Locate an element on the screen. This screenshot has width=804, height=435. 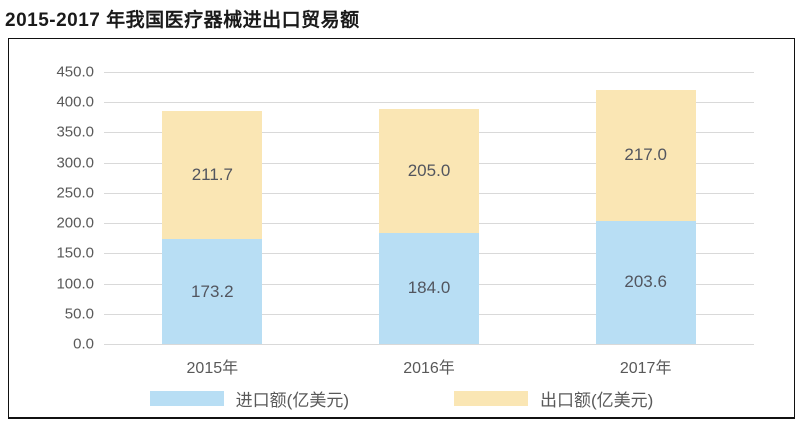
y-axis-tick-label: 100.0 is located at coordinates (75, 284).